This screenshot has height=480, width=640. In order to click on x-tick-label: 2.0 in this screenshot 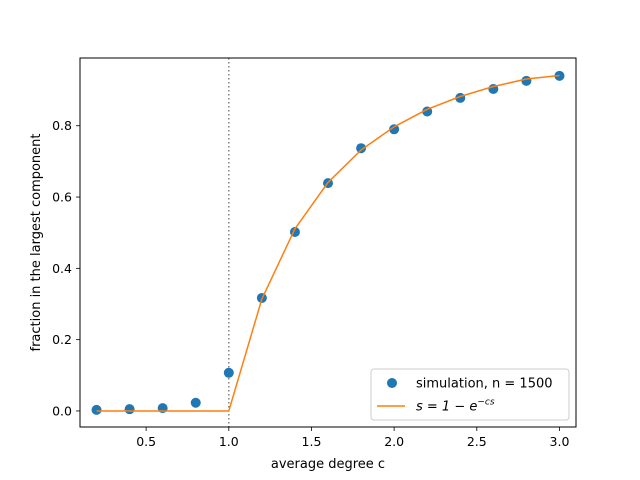, I will do `click(394, 441)`.